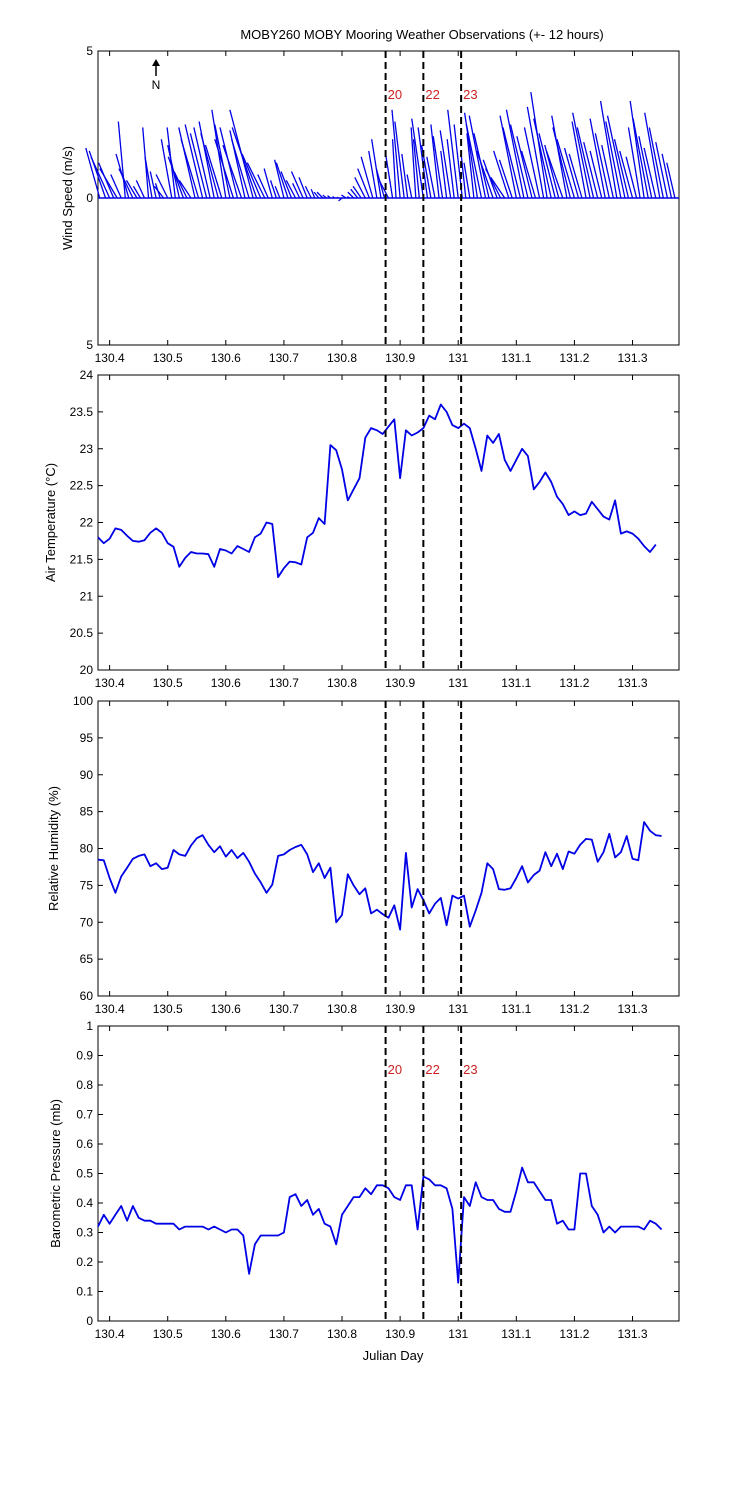 The image size is (750, 1500). What do you see at coordinates (87, 959) in the screenshot?
I see `y-tick-label: 65` at bounding box center [87, 959].